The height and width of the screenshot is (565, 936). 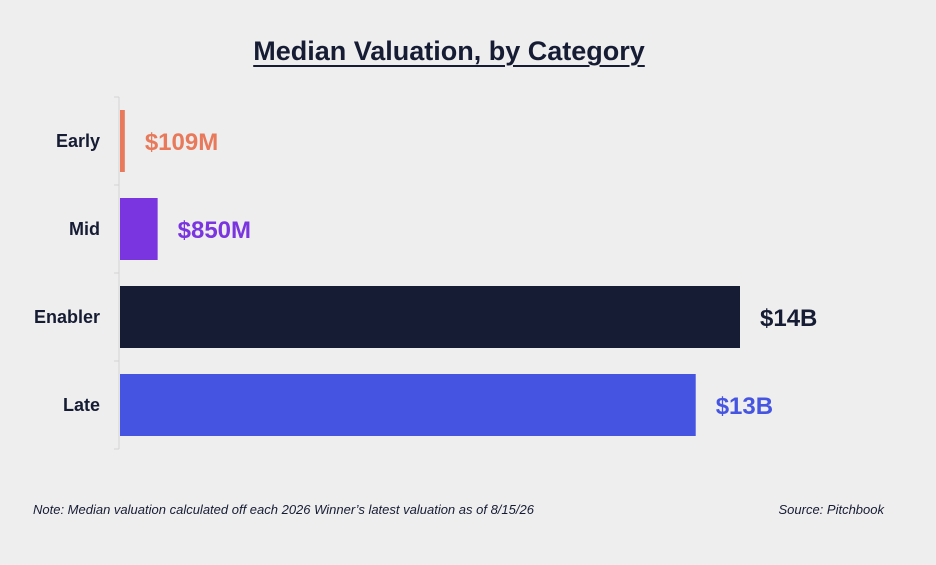 I want to click on source-note: Source: Pitchbook, so click(x=831, y=509).